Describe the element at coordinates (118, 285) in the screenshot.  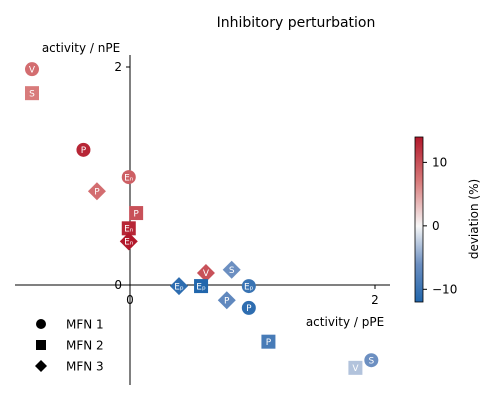
I see `y-tick-label: 0` at that location.